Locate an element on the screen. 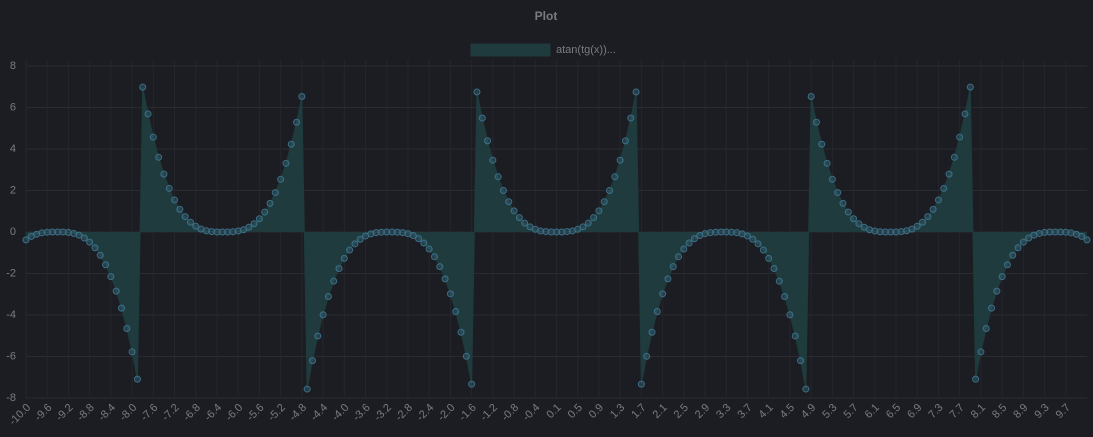 The width and height of the screenshot is (1093, 437). x-tick-label: -7.6 is located at coordinates (150, 413).